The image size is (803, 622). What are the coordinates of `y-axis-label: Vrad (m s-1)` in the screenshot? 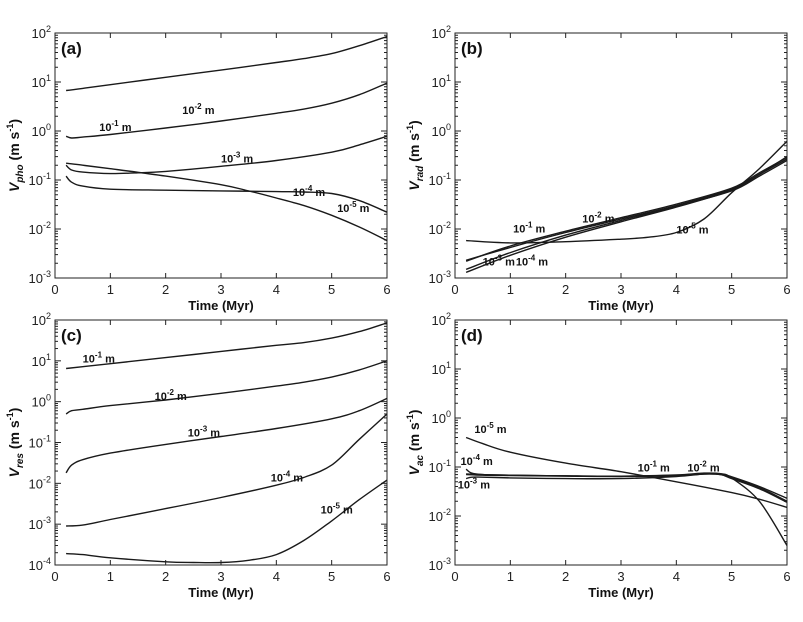 It's located at (415, 155).